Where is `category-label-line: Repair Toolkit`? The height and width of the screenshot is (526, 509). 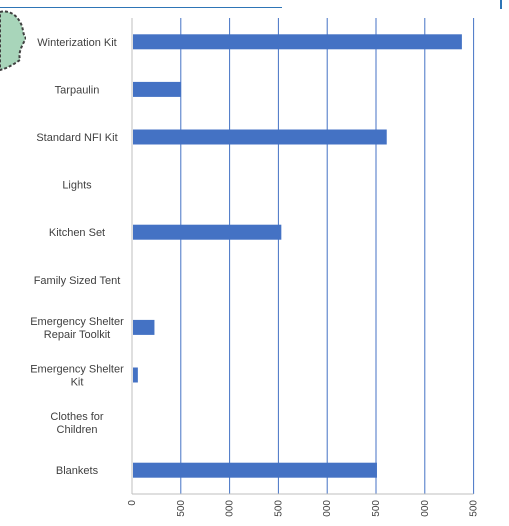
category-label-line: Repair Toolkit is located at coordinates (77, 335).